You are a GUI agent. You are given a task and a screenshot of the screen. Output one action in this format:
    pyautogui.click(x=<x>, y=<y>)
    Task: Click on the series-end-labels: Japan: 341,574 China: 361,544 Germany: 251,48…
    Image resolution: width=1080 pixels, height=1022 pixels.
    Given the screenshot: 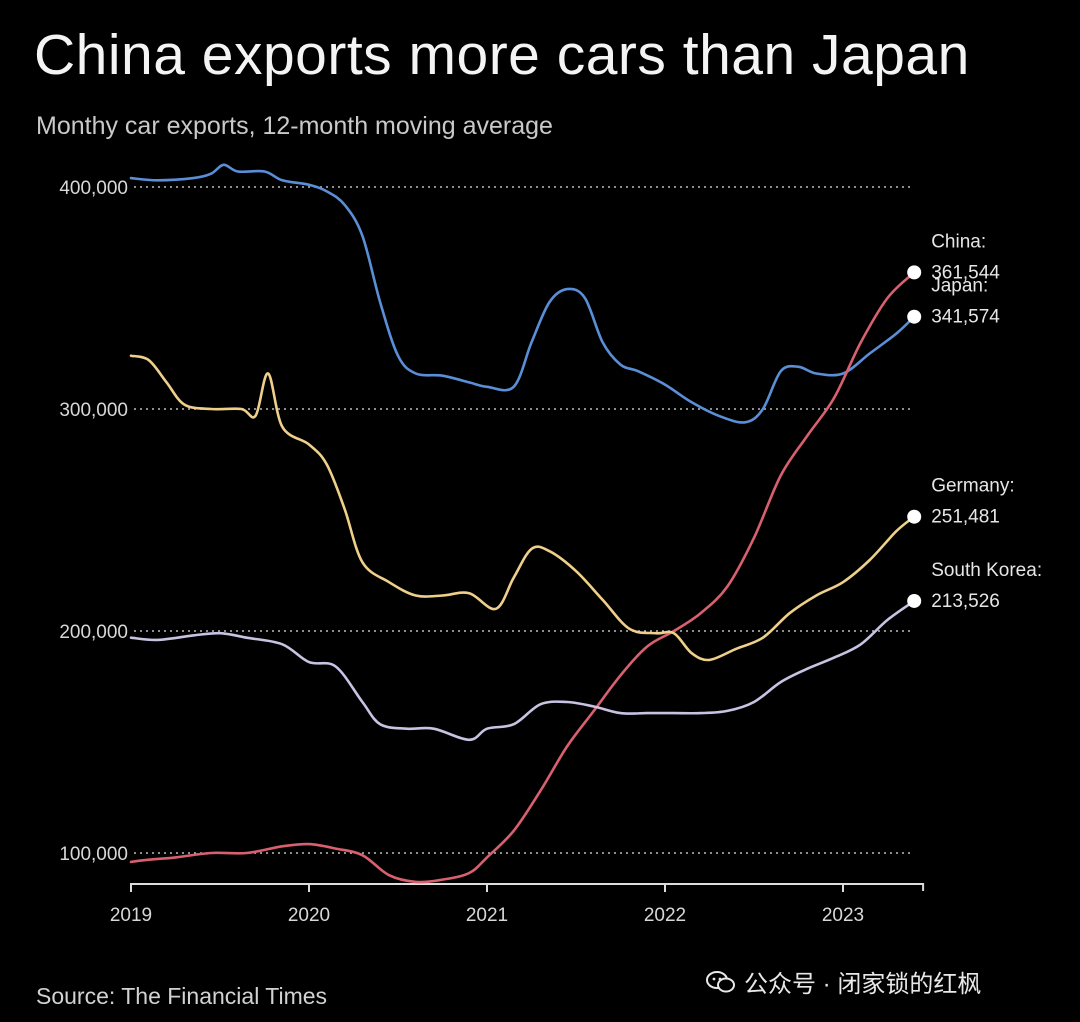 What is the action you would take?
    pyautogui.click(x=974, y=421)
    